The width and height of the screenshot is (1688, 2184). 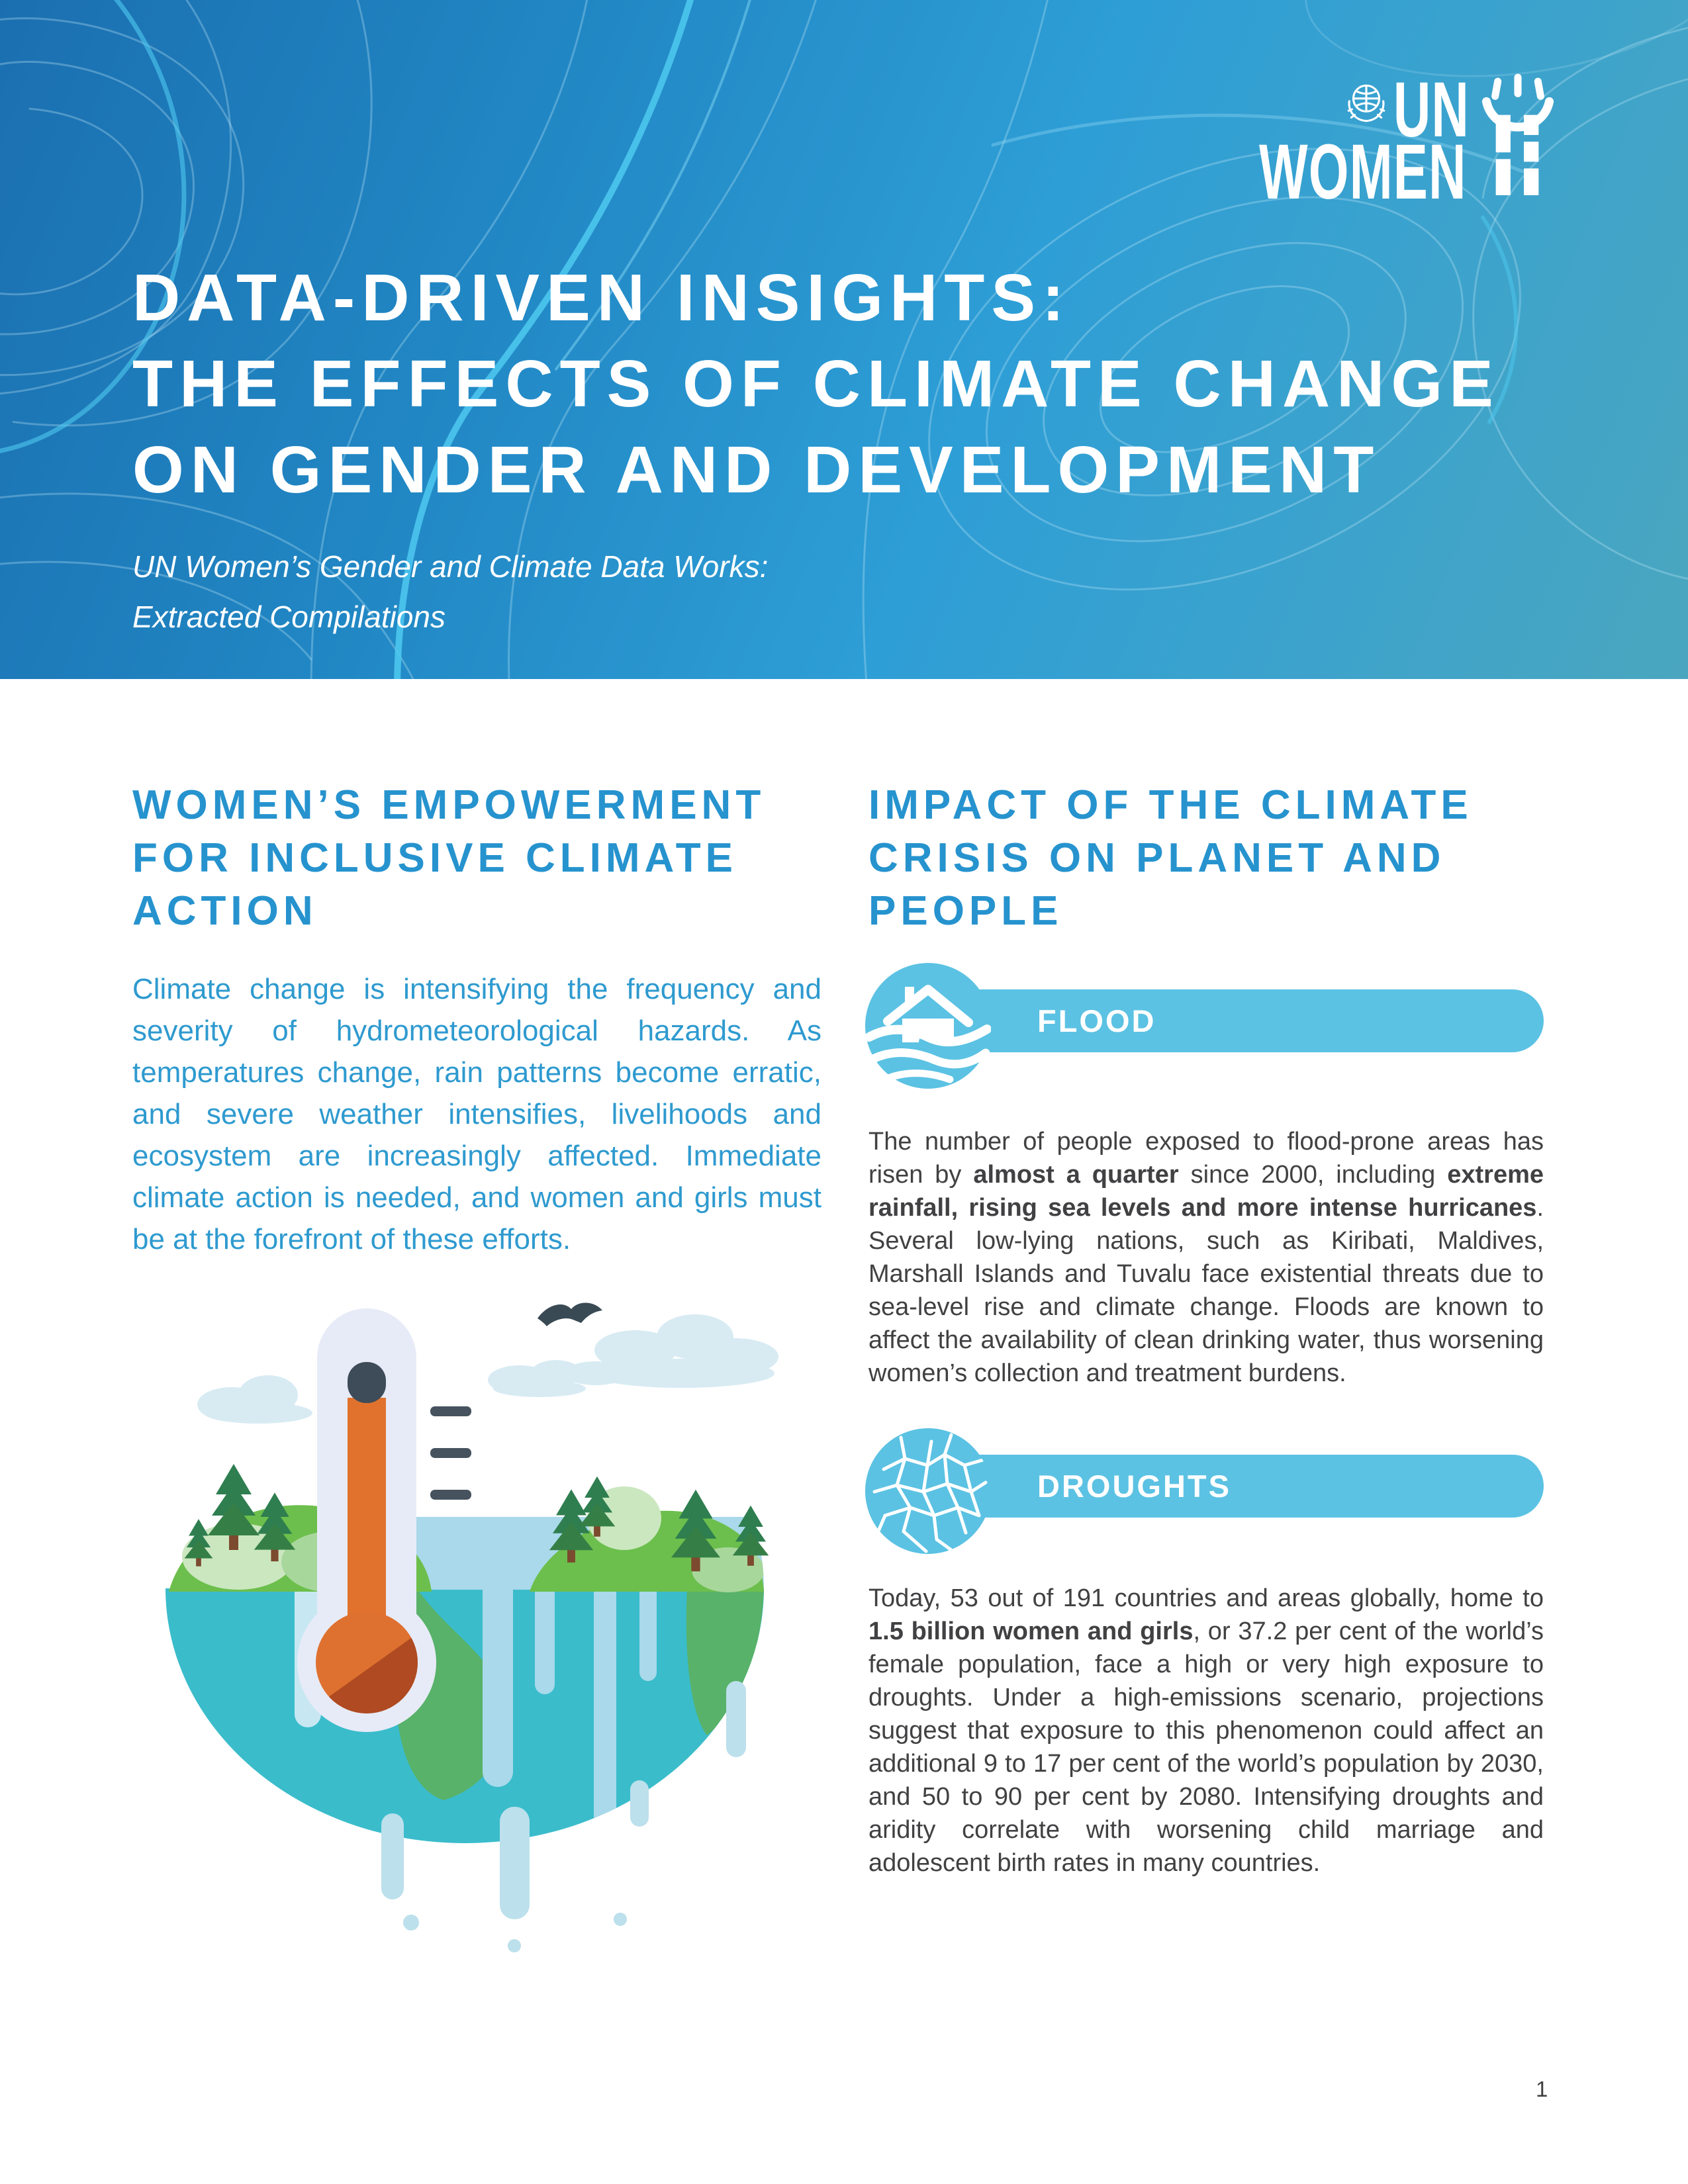 What do you see at coordinates (928, 1491) in the screenshot?
I see `droughts-icon` at bounding box center [928, 1491].